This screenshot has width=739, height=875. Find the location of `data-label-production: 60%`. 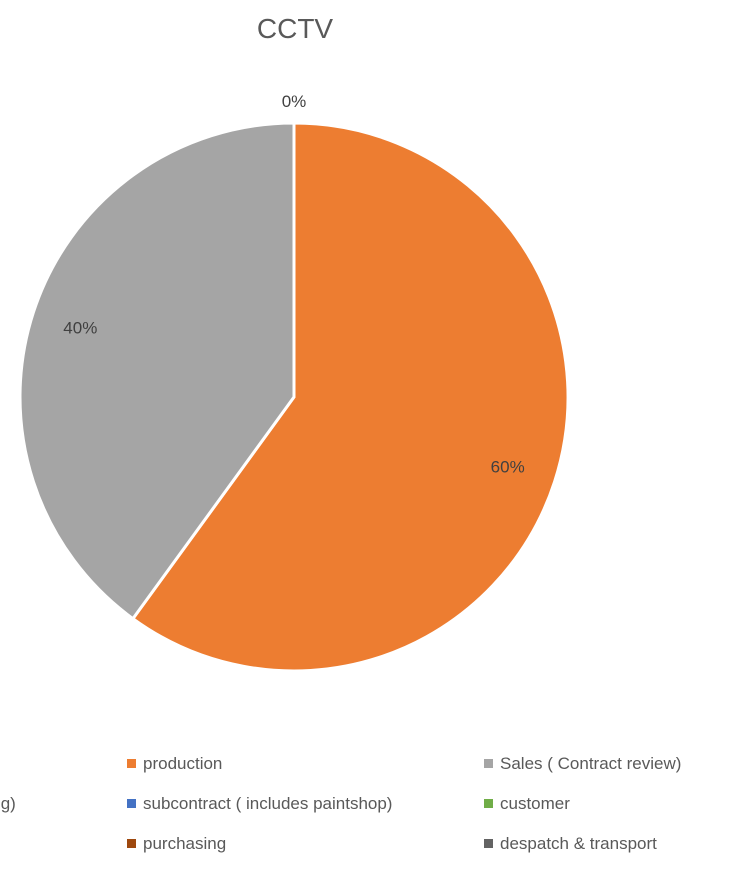

data-label-production: 60% is located at coordinates (508, 466).